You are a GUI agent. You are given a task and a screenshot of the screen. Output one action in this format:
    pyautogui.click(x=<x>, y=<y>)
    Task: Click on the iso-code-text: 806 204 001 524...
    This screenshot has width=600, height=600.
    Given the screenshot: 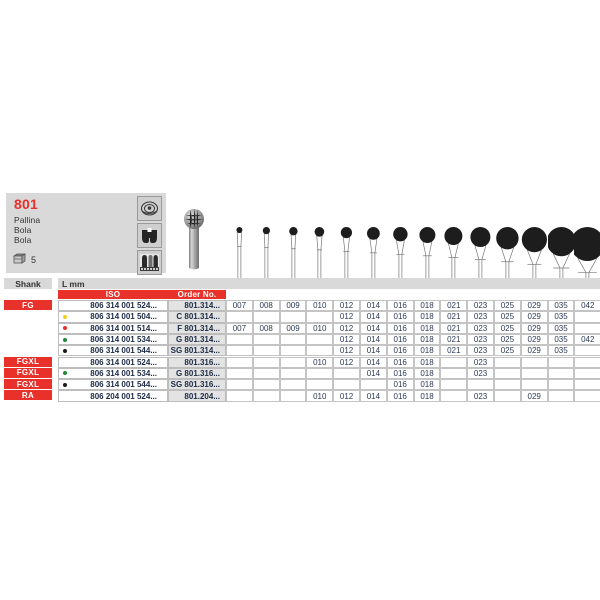 What is the action you would take?
    pyautogui.click(x=123, y=396)
    